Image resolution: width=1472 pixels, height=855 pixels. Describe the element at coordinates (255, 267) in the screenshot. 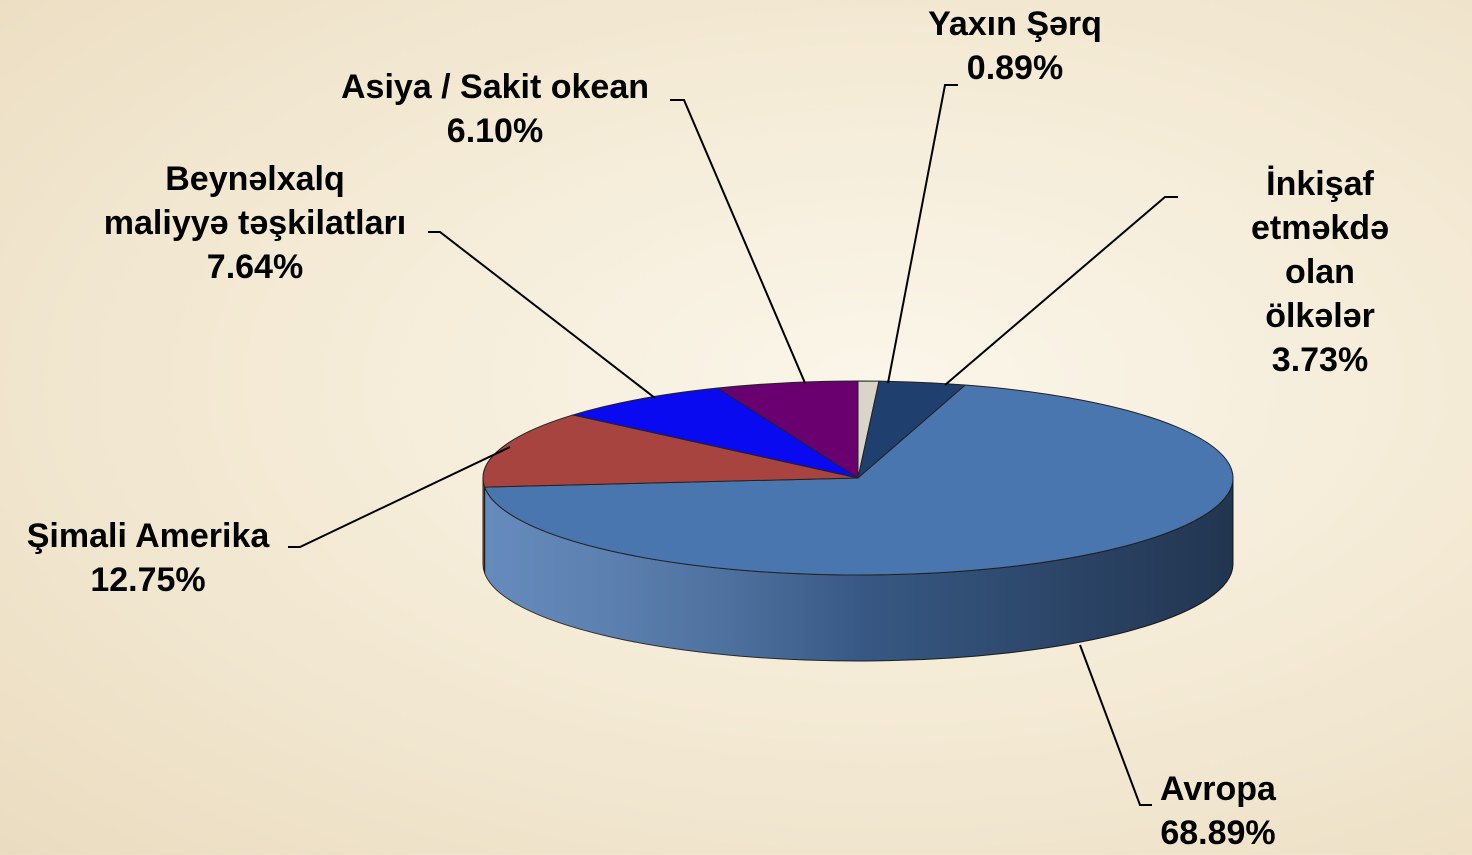

I see `value-label: 7.64%` at that location.